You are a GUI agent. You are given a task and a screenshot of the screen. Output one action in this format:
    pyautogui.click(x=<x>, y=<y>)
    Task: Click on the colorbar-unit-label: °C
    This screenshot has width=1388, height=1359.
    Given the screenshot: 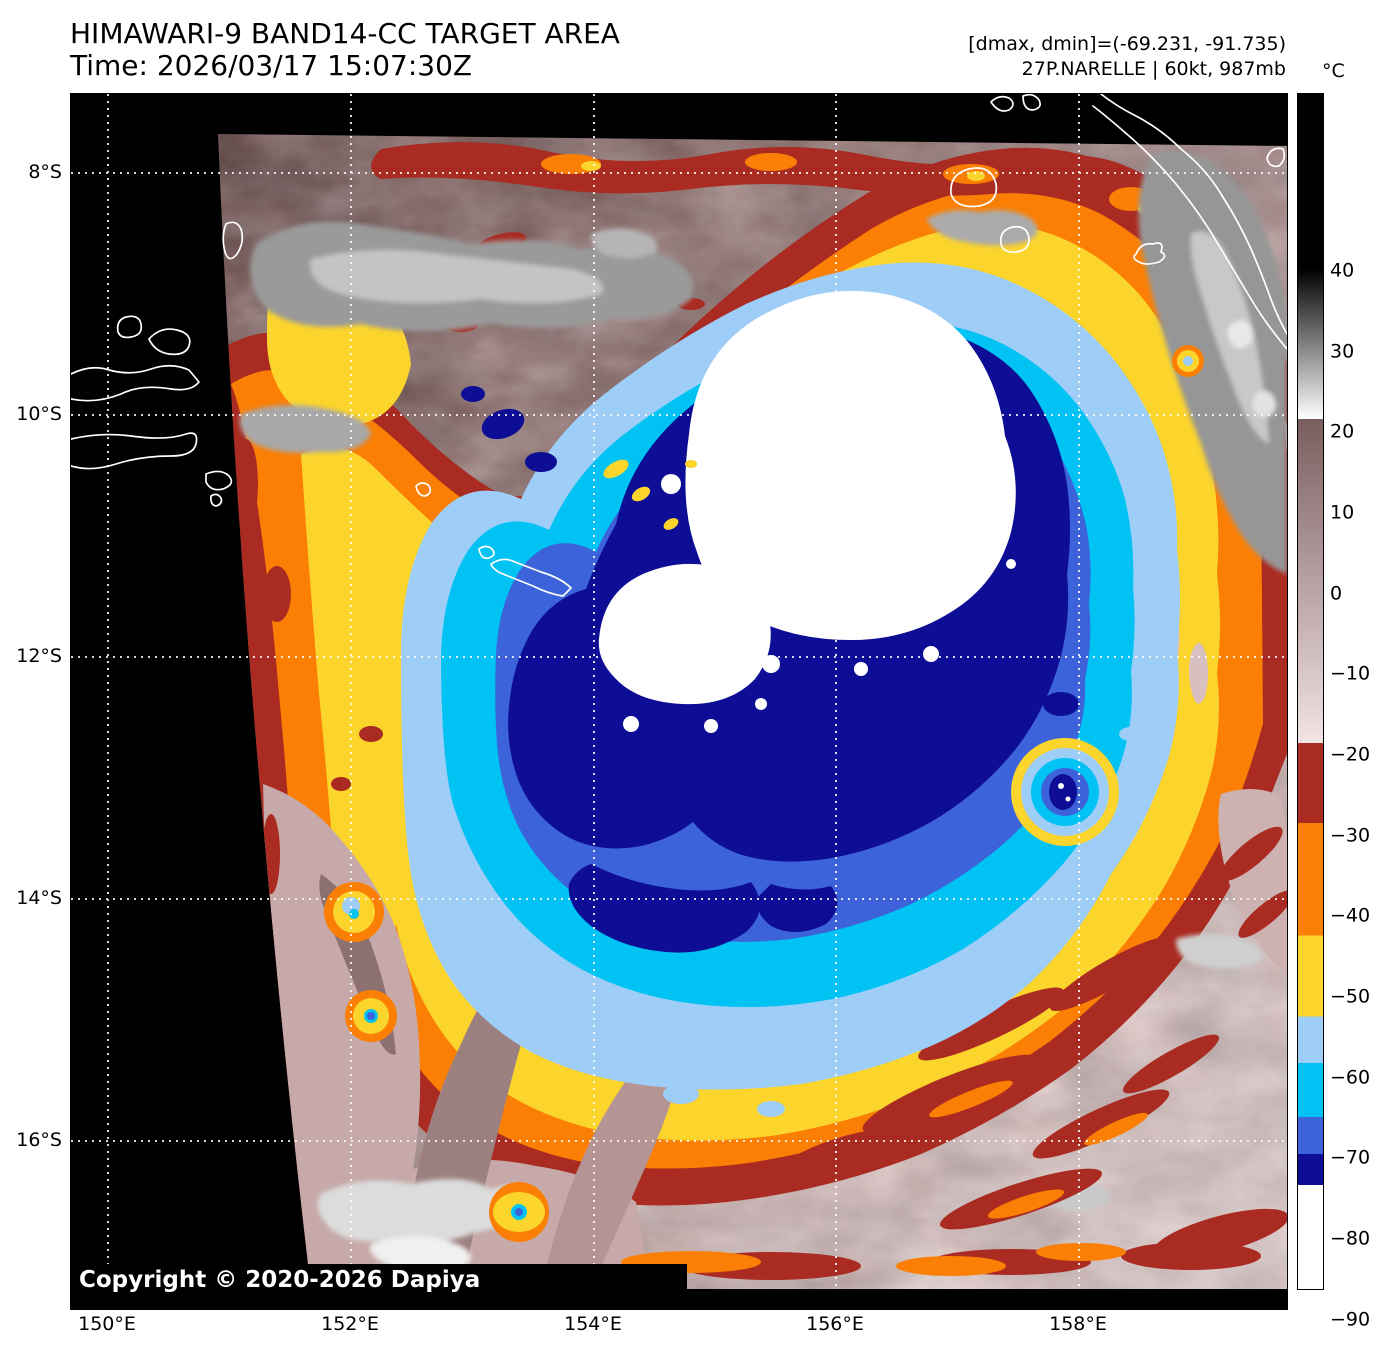 What is the action you would take?
    pyautogui.click(x=1333, y=71)
    